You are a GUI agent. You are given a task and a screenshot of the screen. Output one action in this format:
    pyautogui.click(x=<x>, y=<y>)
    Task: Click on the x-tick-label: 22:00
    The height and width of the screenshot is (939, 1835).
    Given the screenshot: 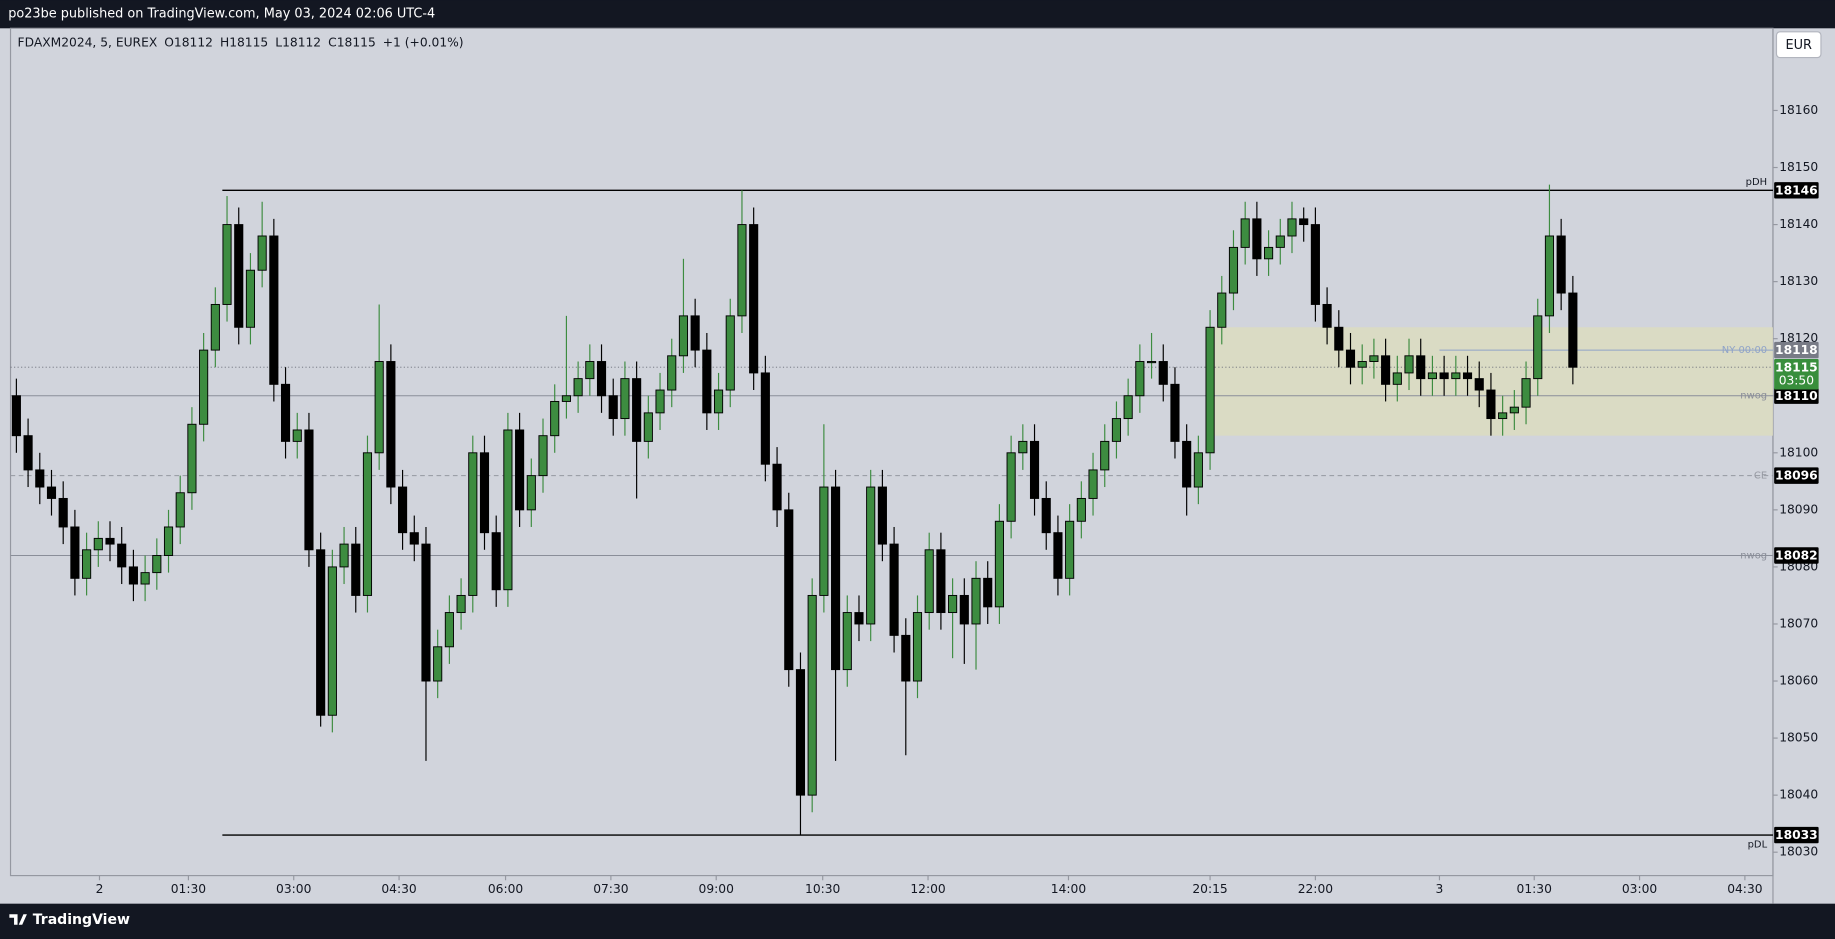 What is the action you would take?
    pyautogui.click(x=1315, y=889)
    